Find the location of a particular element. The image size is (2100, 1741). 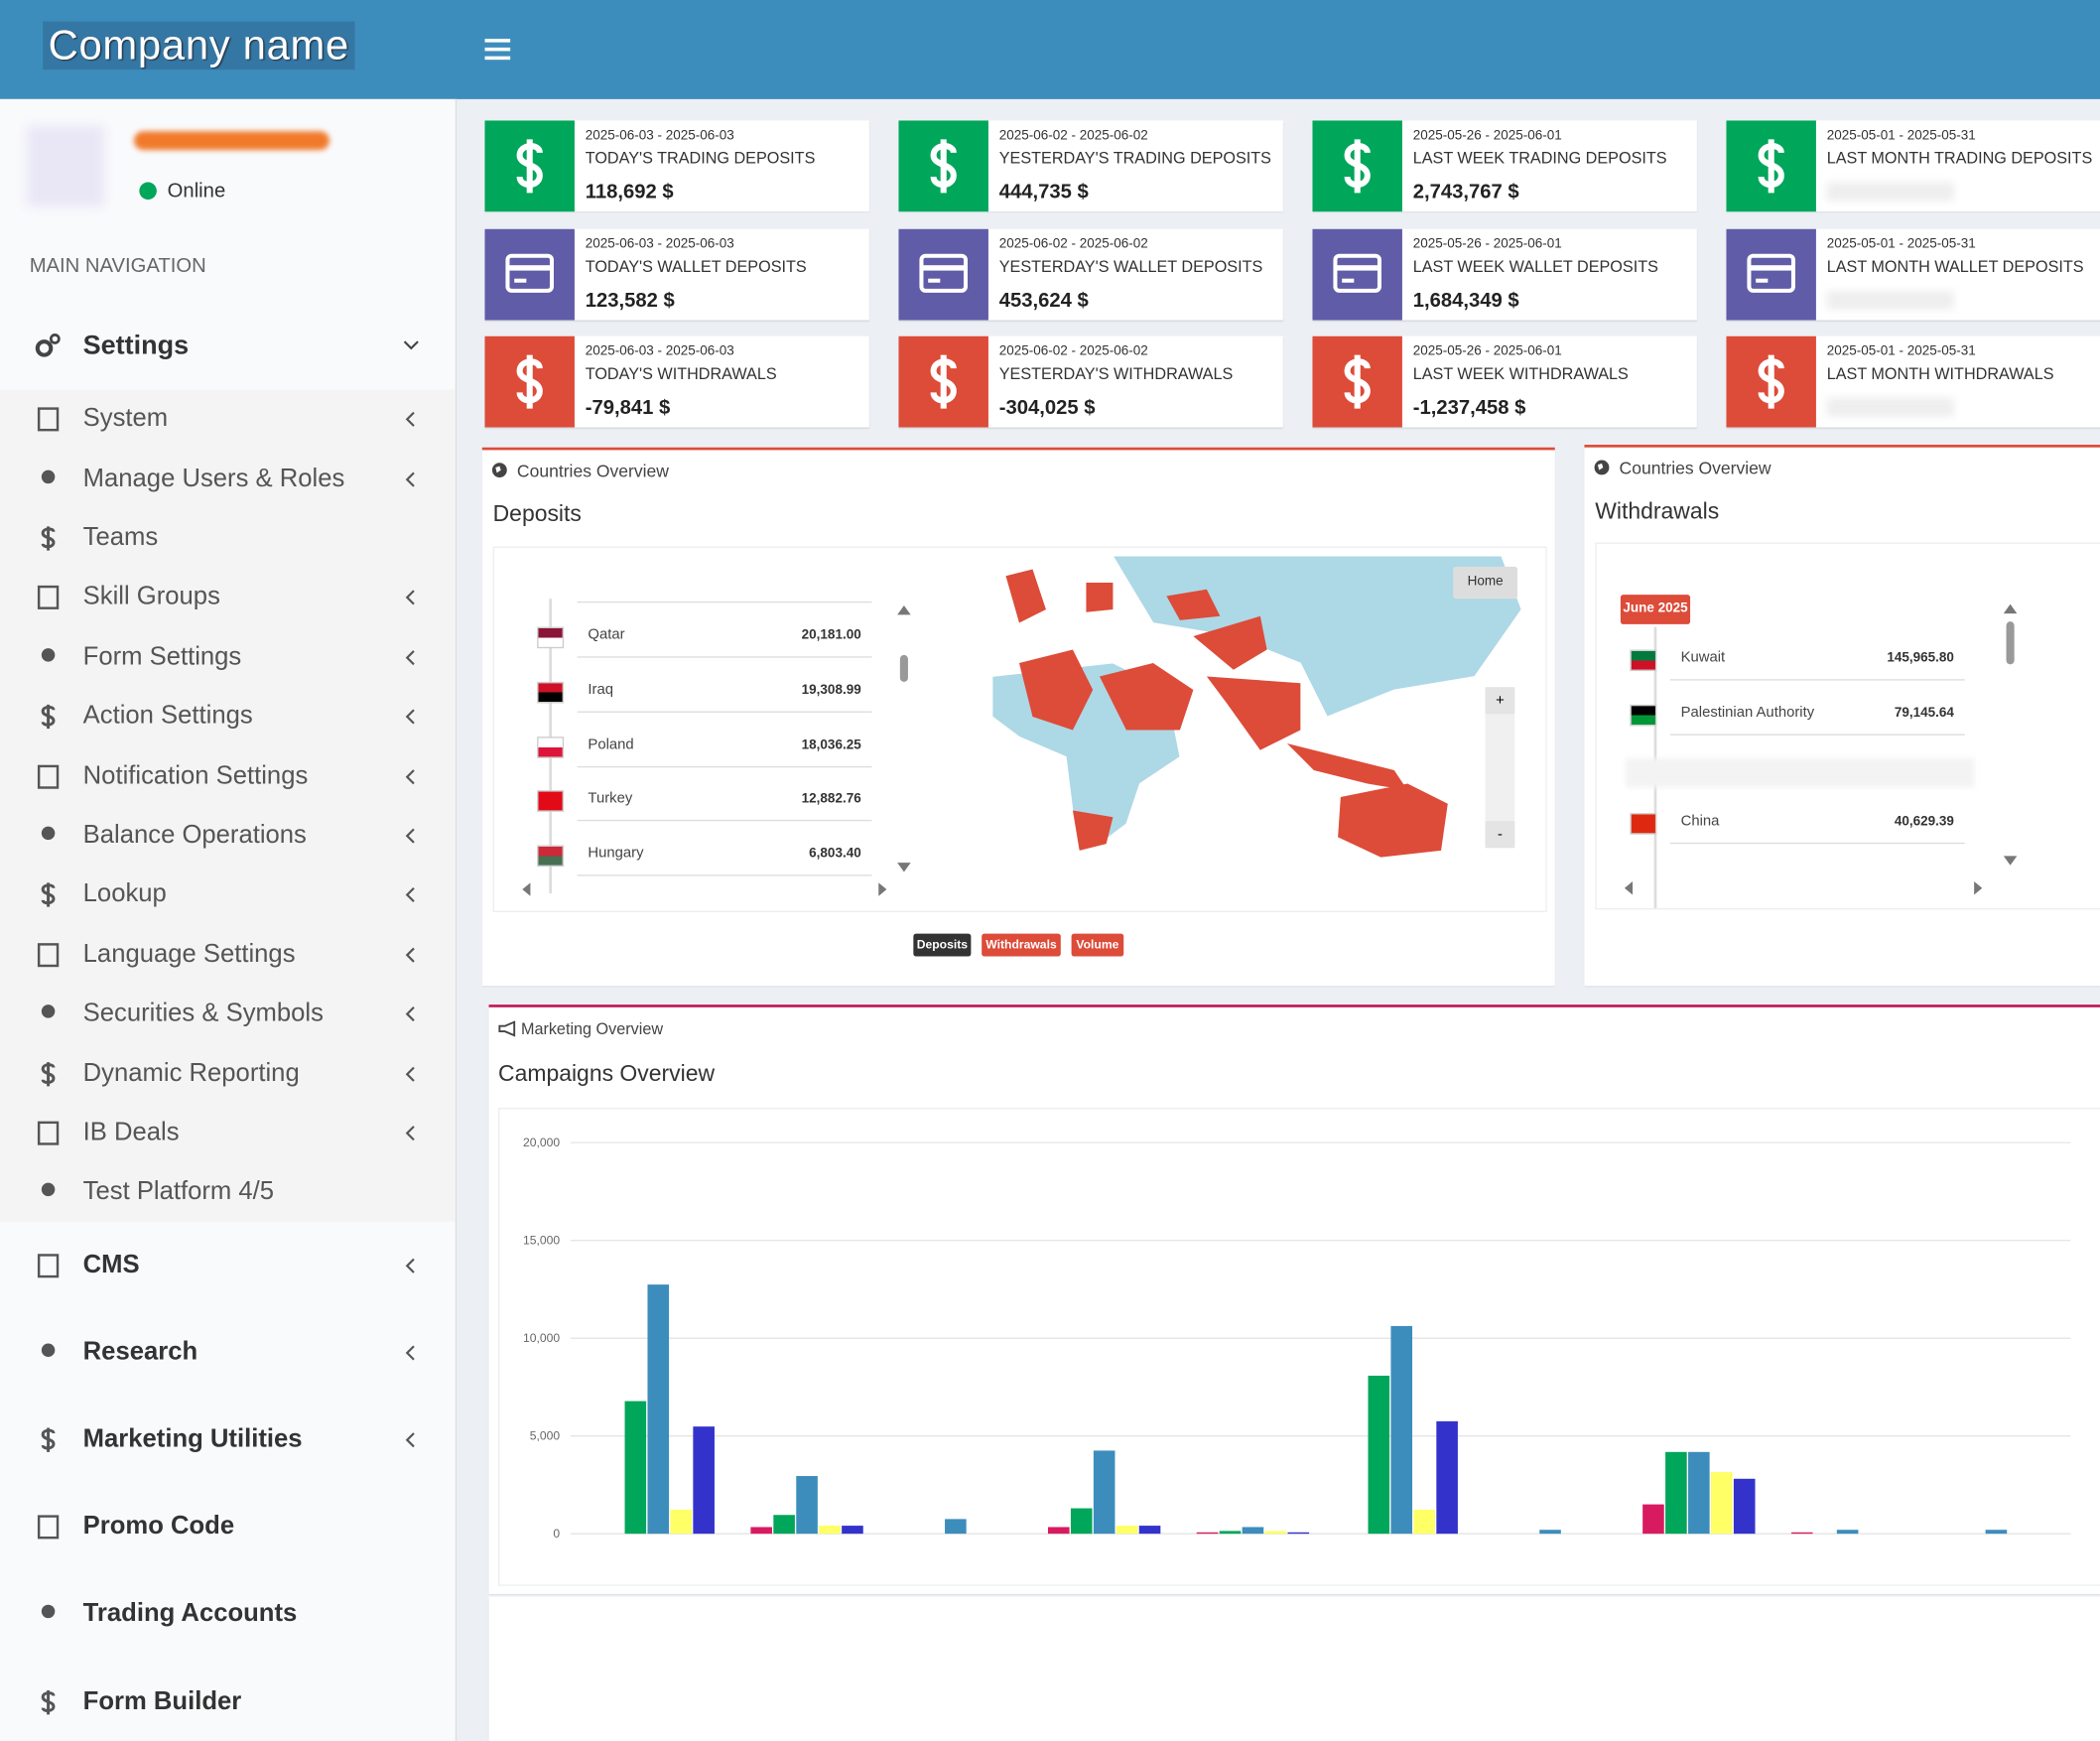

world-map is located at coordinates (1256, 710).